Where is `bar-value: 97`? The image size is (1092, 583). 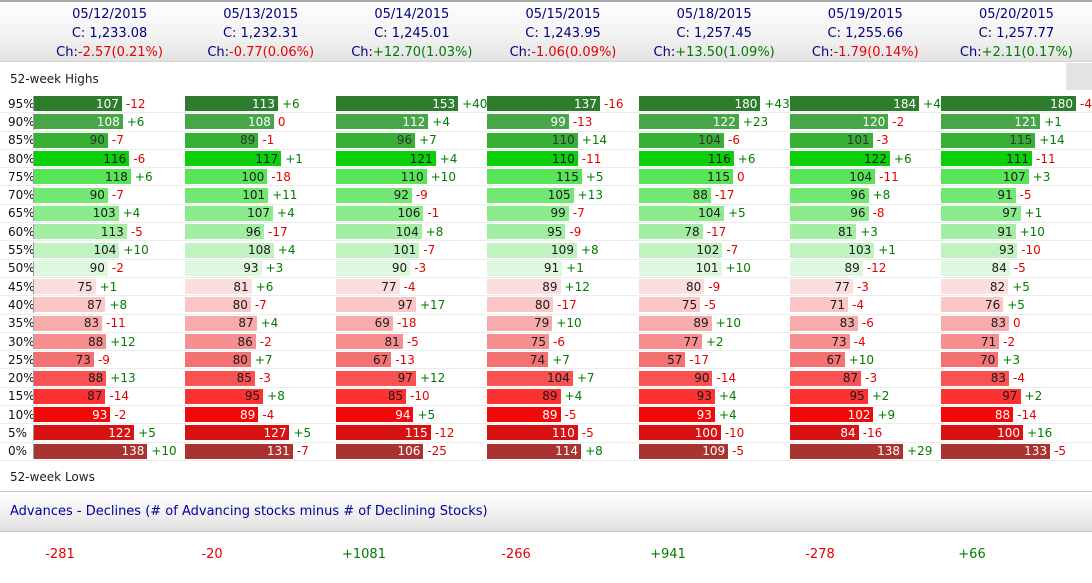
bar-value: 97 is located at coordinates (1010, 396).